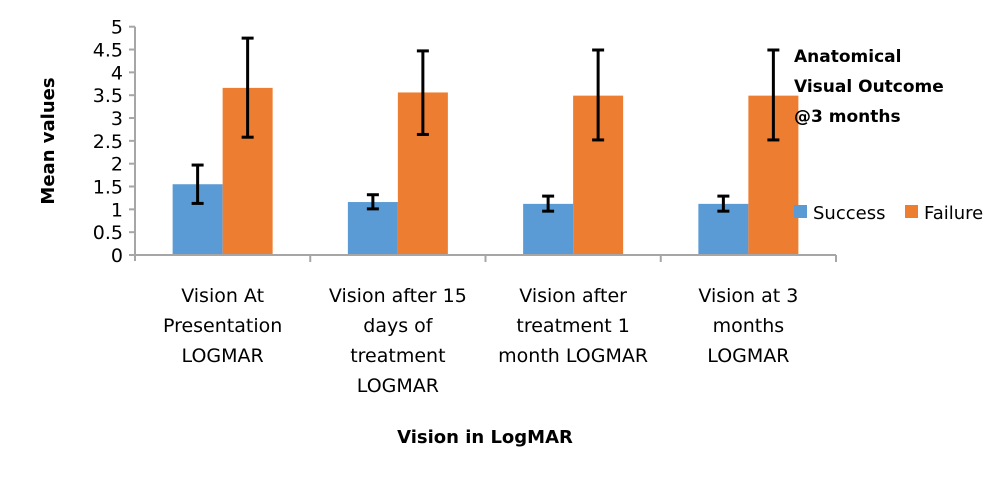  Describe the element at coordinates (48, 140) in the screenshot. I see `y-axis-title: Mean values` at that location.